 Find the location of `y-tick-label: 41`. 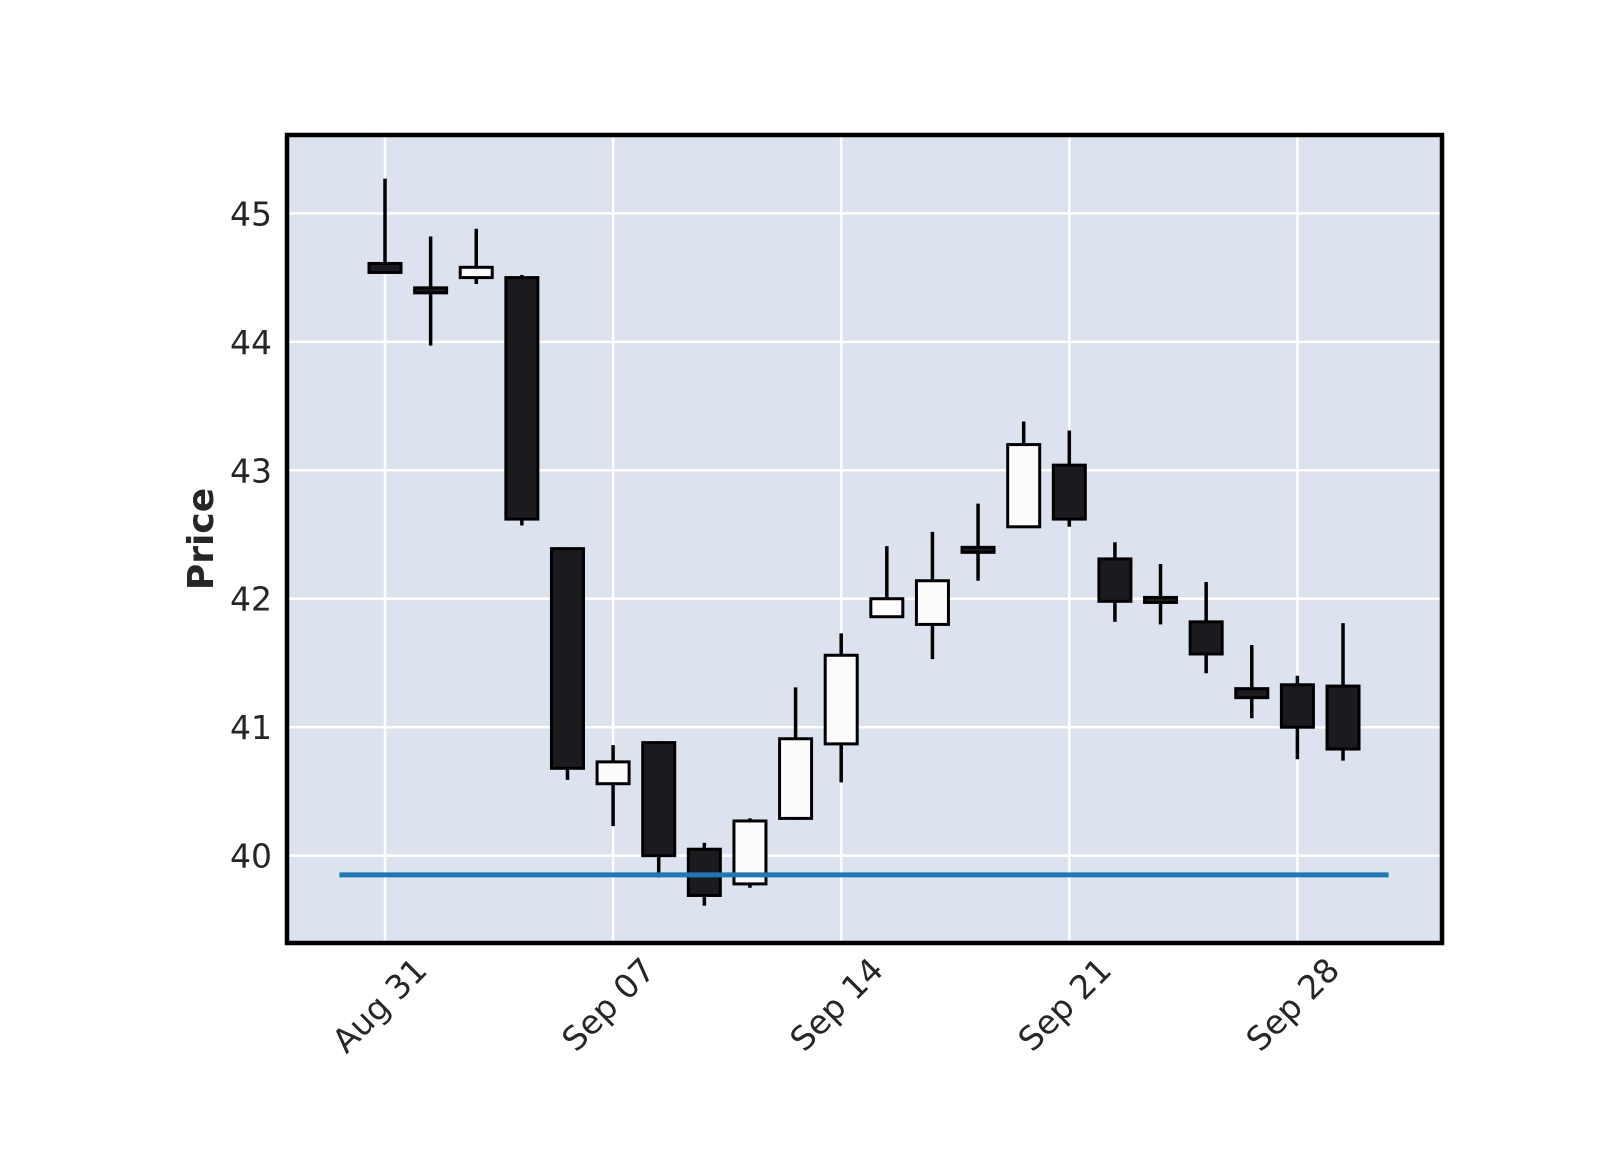

y-tick-label: 41 is located at coordinates (251, 727).